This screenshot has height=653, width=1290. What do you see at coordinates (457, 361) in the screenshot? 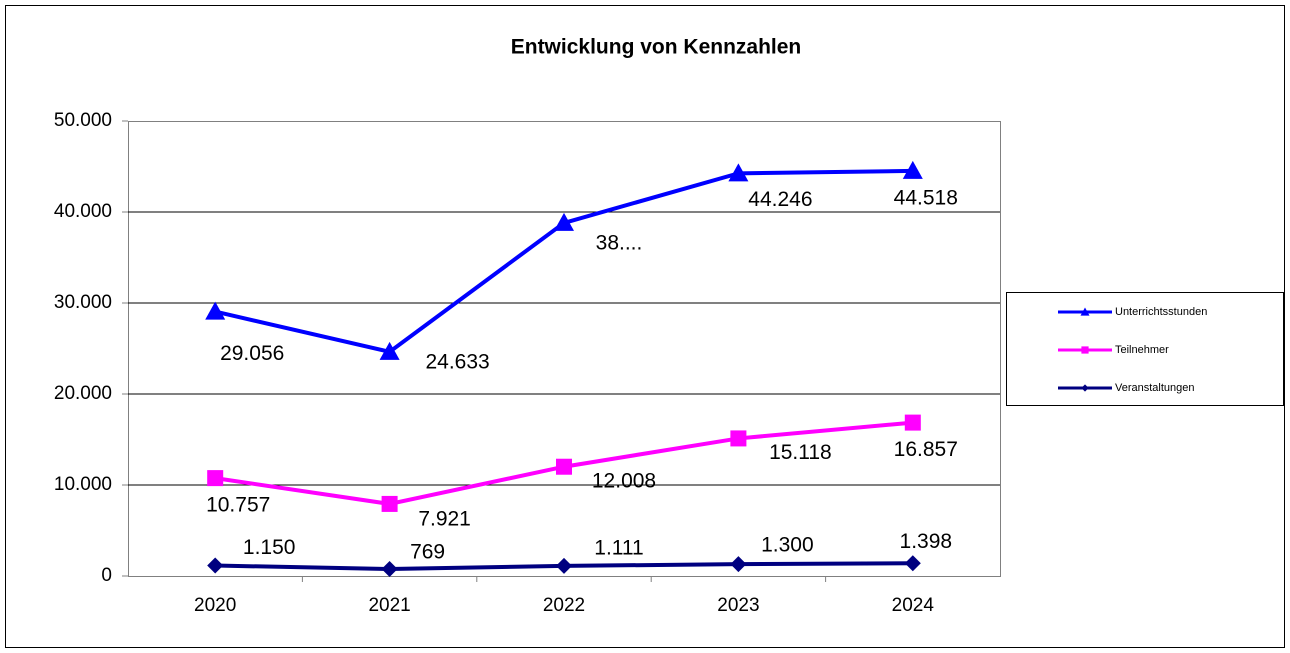
I see `data-label: 24.633` at bounding box center [457, 361].